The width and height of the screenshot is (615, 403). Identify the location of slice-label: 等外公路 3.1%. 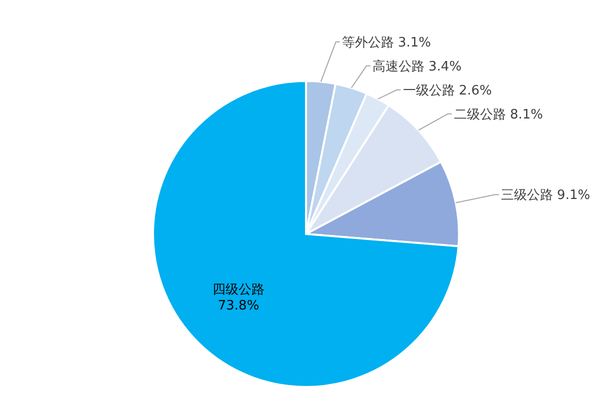
(387, 42).